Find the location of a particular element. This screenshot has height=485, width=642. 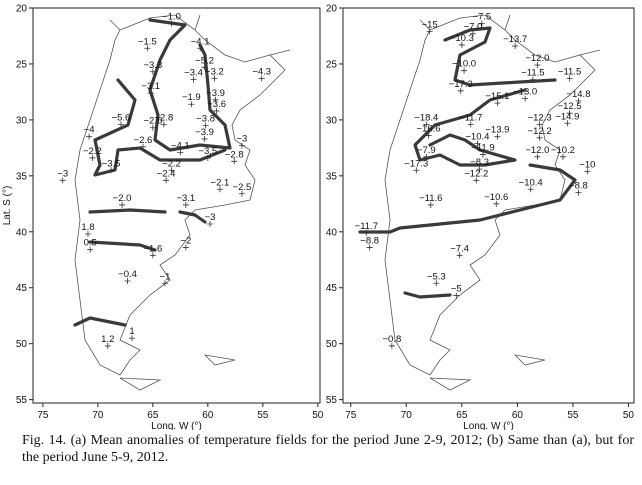

value-label: −5.2 is located at coordinates (204, 60).